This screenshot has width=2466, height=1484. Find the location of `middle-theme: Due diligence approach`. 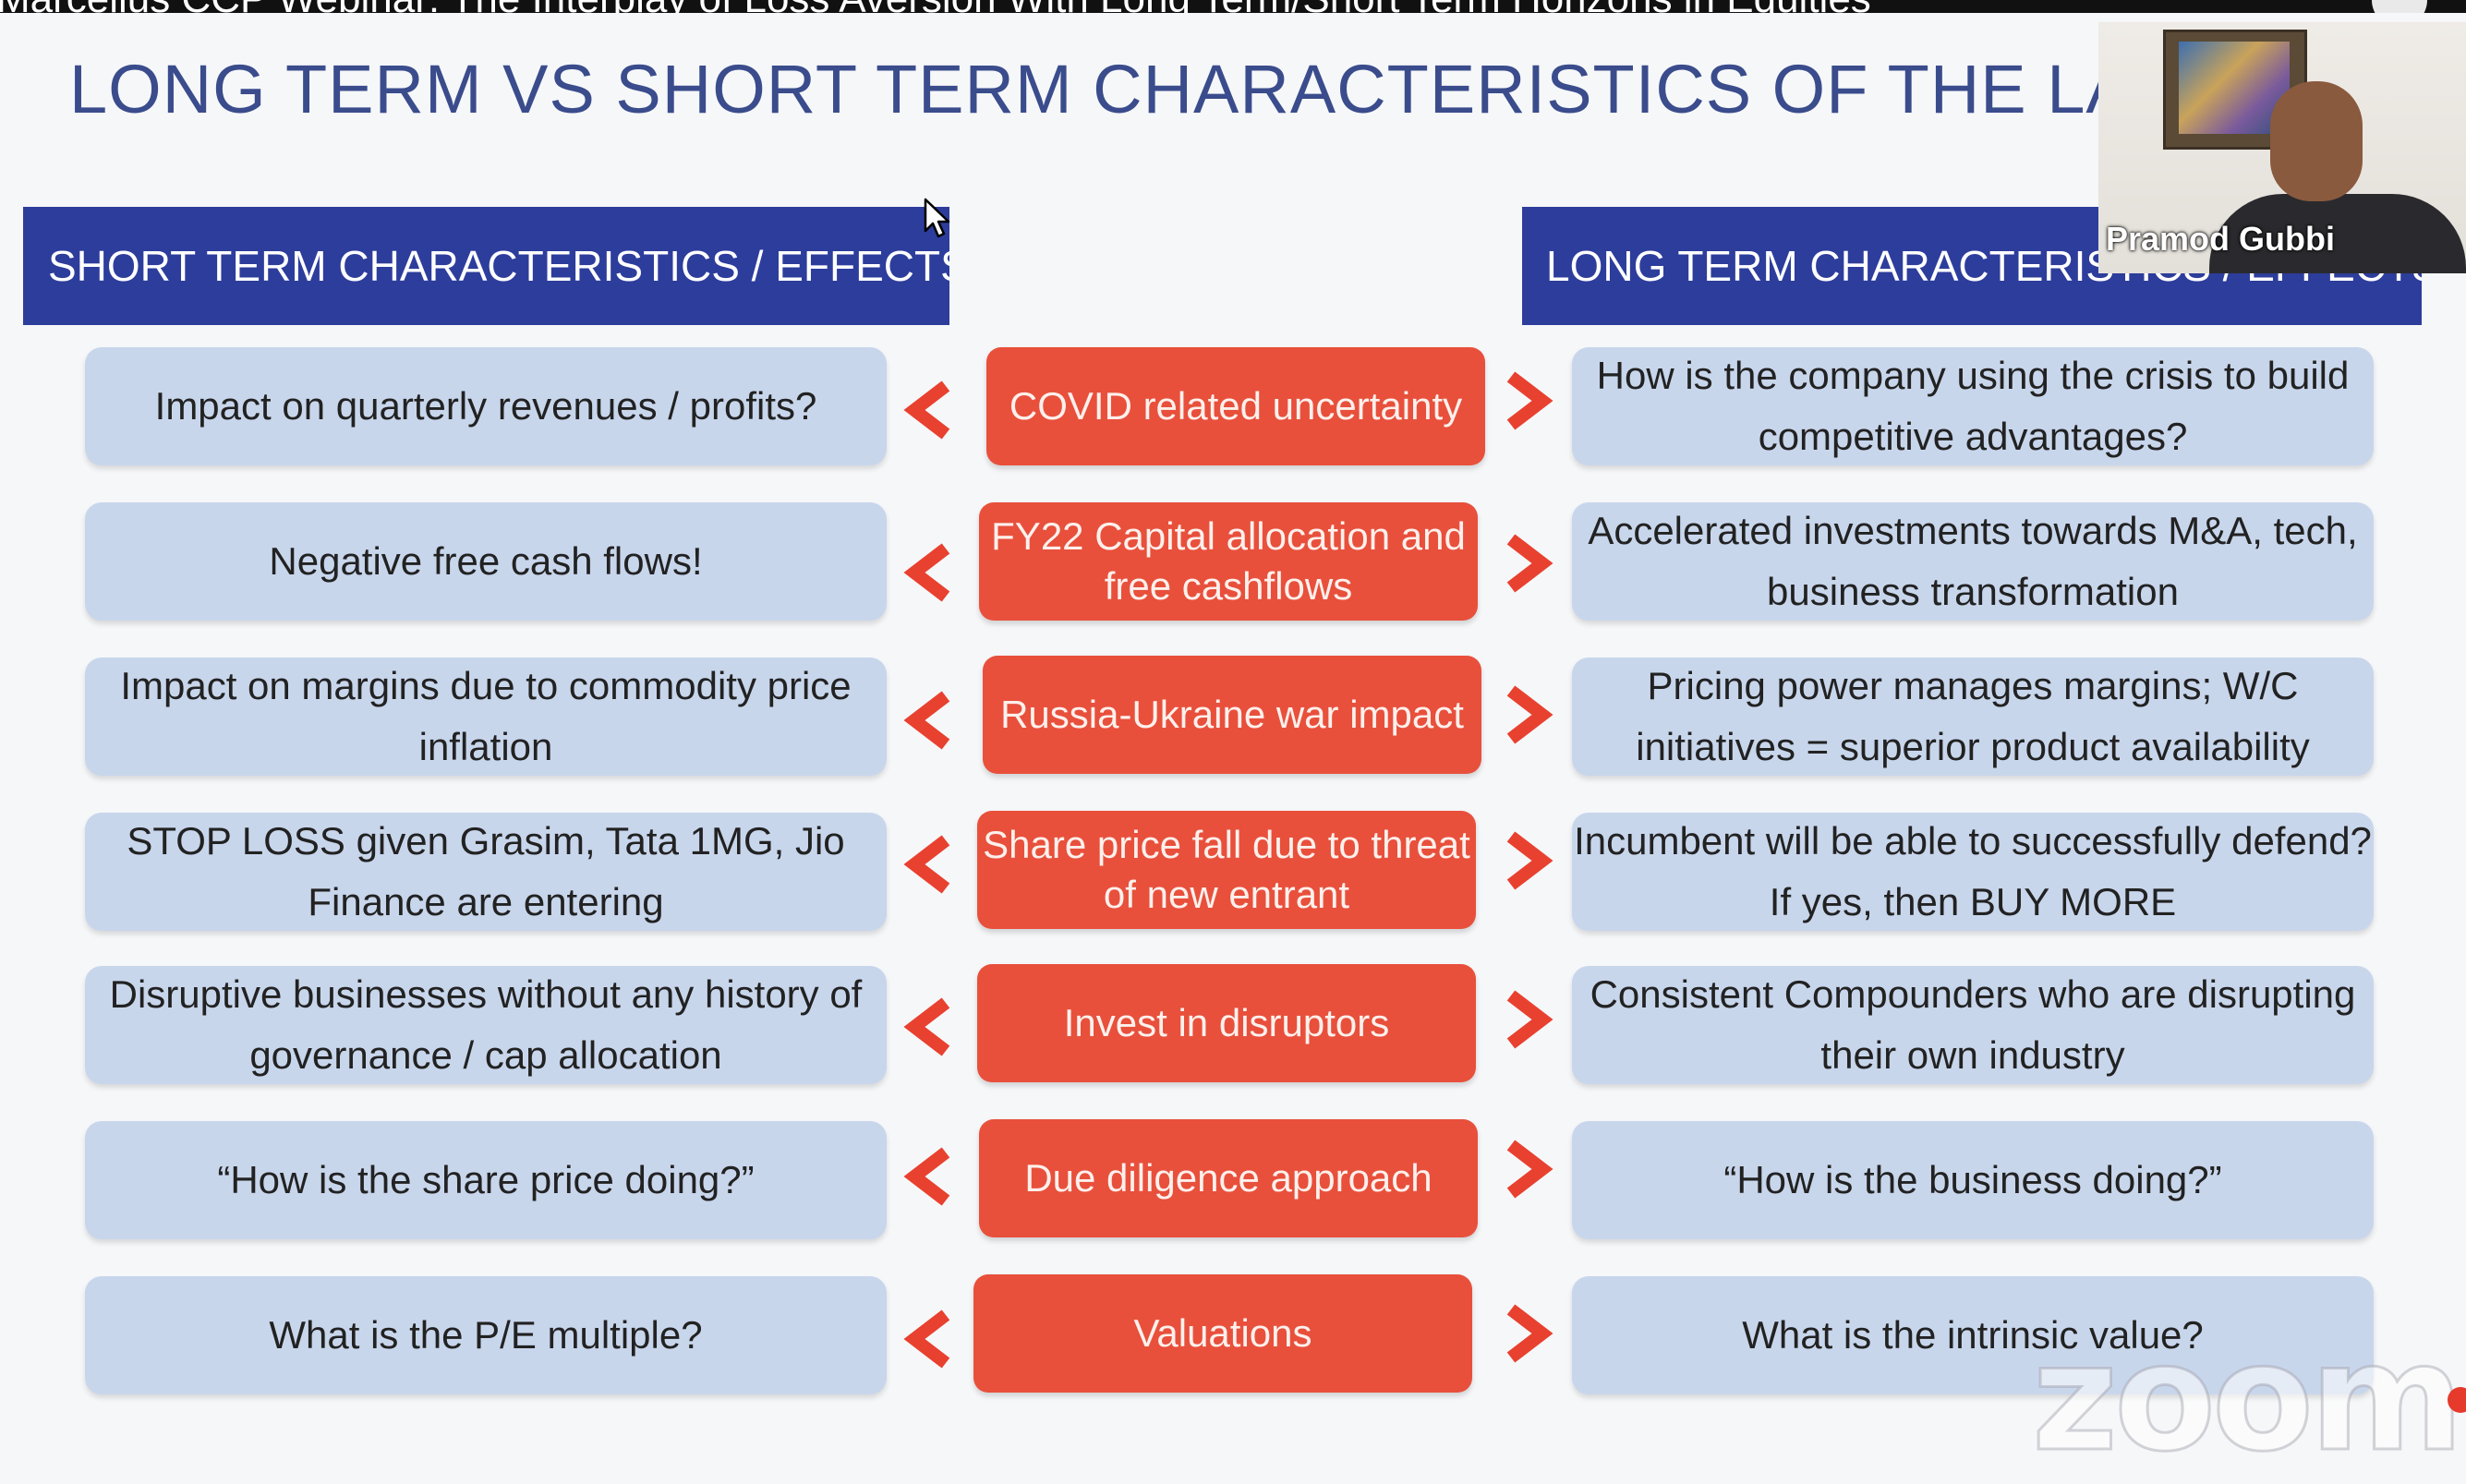

middle-theme: Due diligence approach is located at coordinates (1228, 1178).